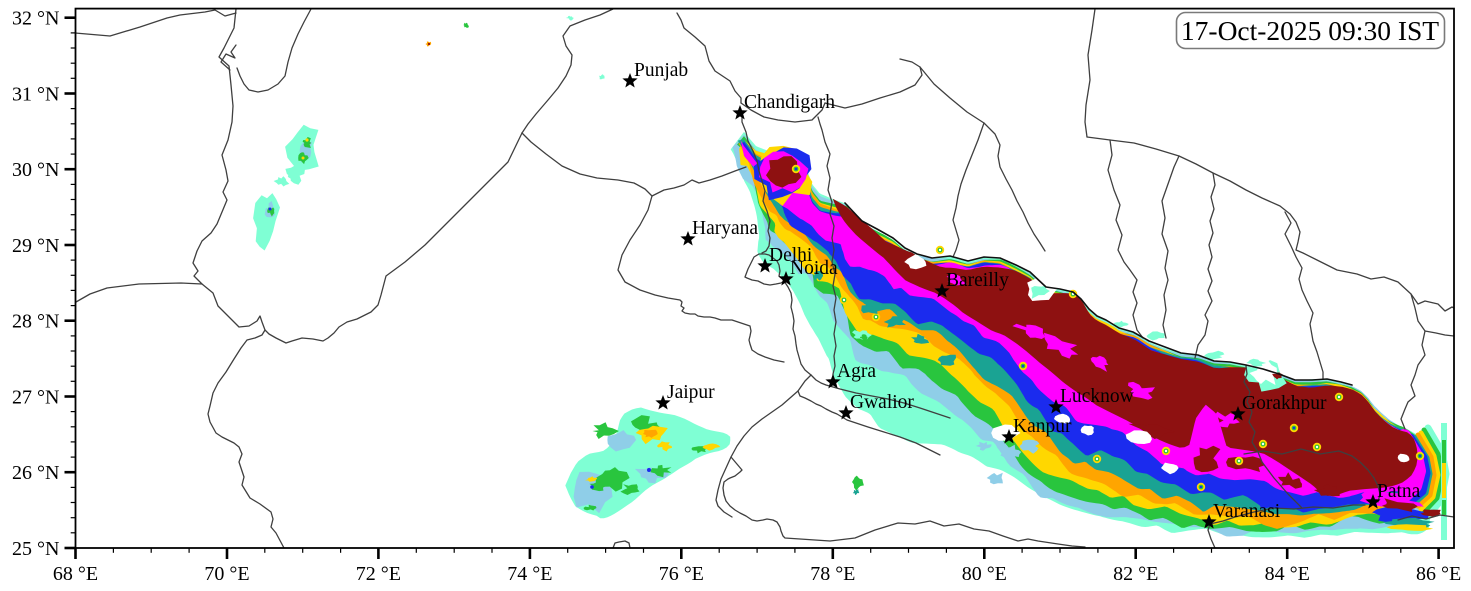 The width and height of the screenshot is (1471, 591). I want to click on svg-text: 80 °E, so click(984, 574).